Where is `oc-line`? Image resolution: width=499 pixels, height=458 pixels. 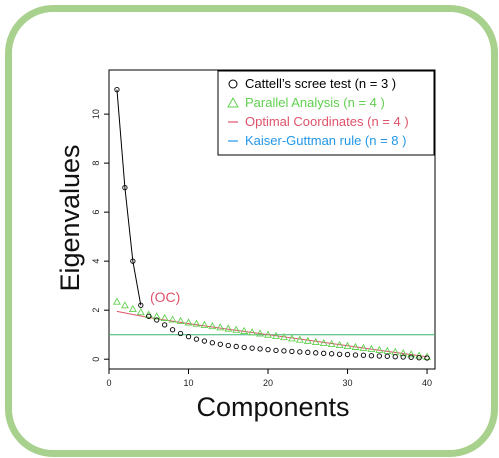
oc-line is located at coordinates (272, 334).